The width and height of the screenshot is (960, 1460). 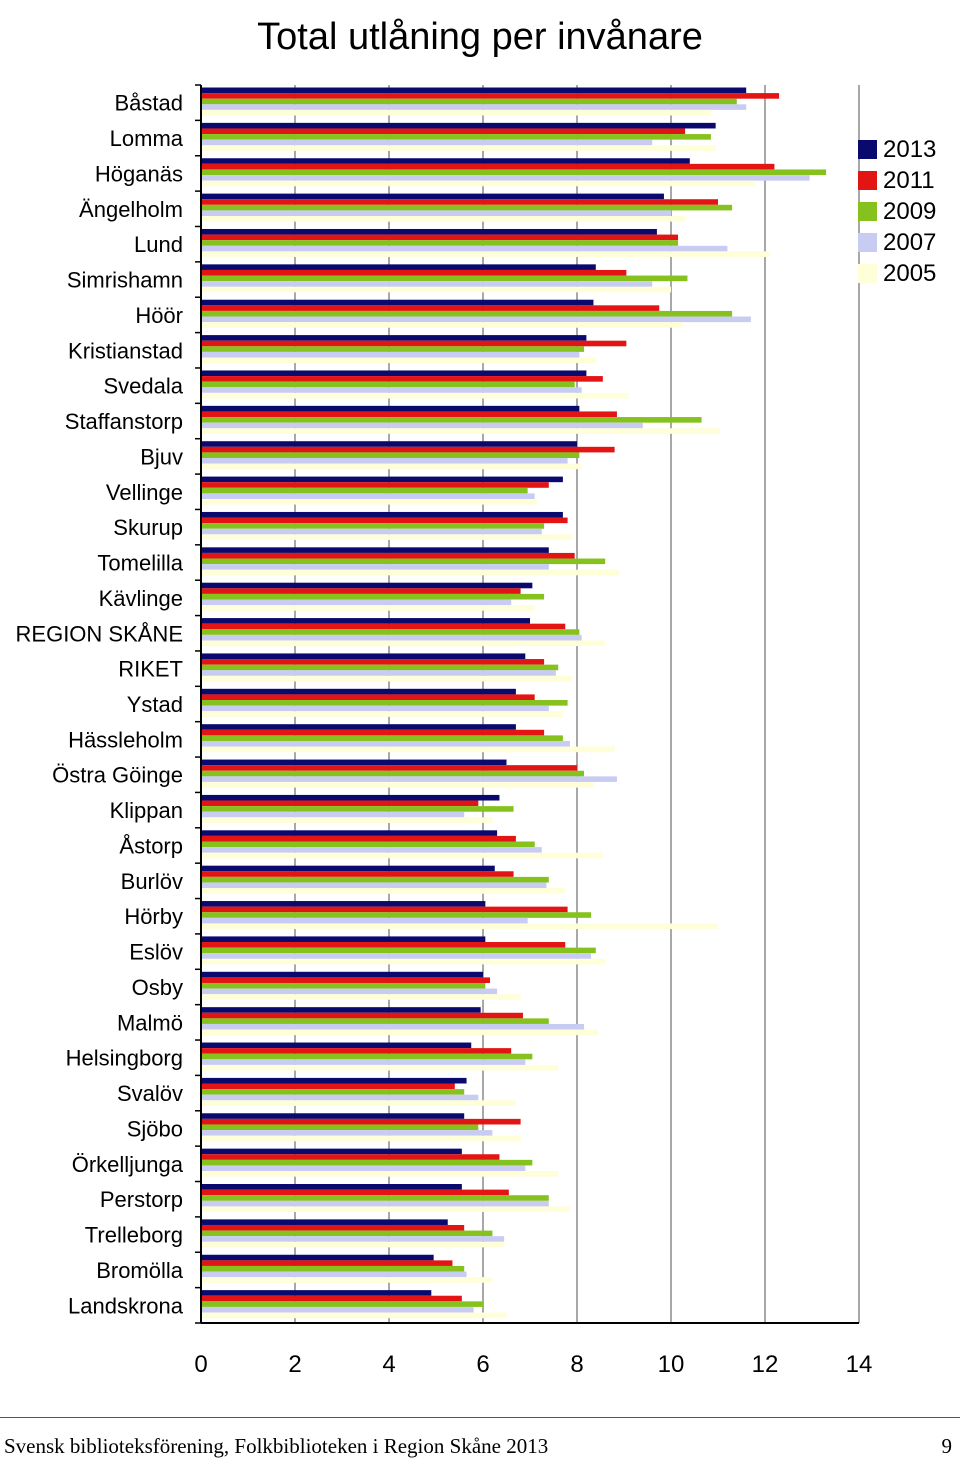 I want to click on footer-divider, so click(x=480, y=1417).